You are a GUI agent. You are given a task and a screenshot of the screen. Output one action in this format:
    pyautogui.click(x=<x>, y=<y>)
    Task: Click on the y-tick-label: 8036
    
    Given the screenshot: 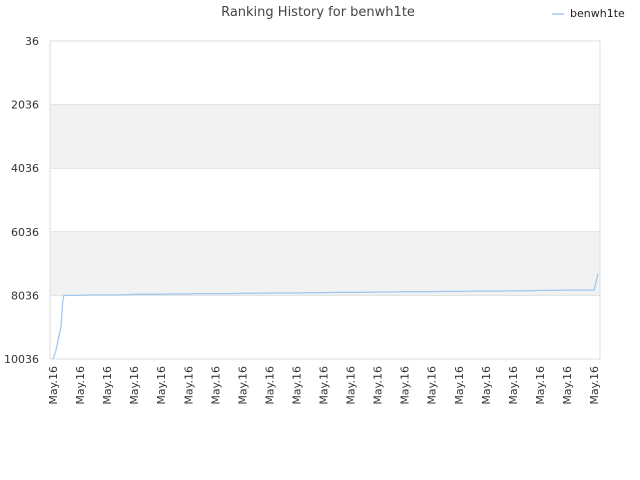 What is the action you would take?
    pyautogui.click(x=25, y=295)
    